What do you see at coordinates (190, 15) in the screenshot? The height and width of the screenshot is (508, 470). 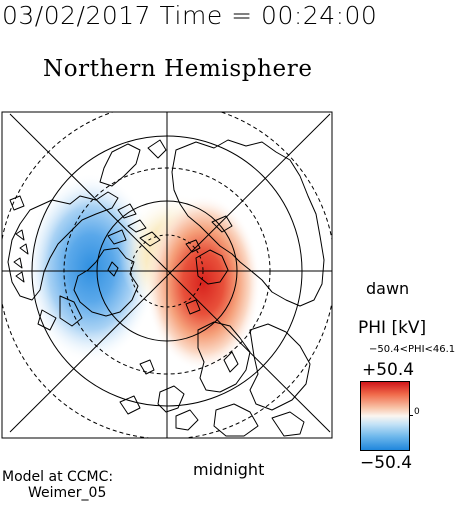 I see `datetime-header: 03/02/2017 Time = 00:24:00` at bounding box center [190, 15].